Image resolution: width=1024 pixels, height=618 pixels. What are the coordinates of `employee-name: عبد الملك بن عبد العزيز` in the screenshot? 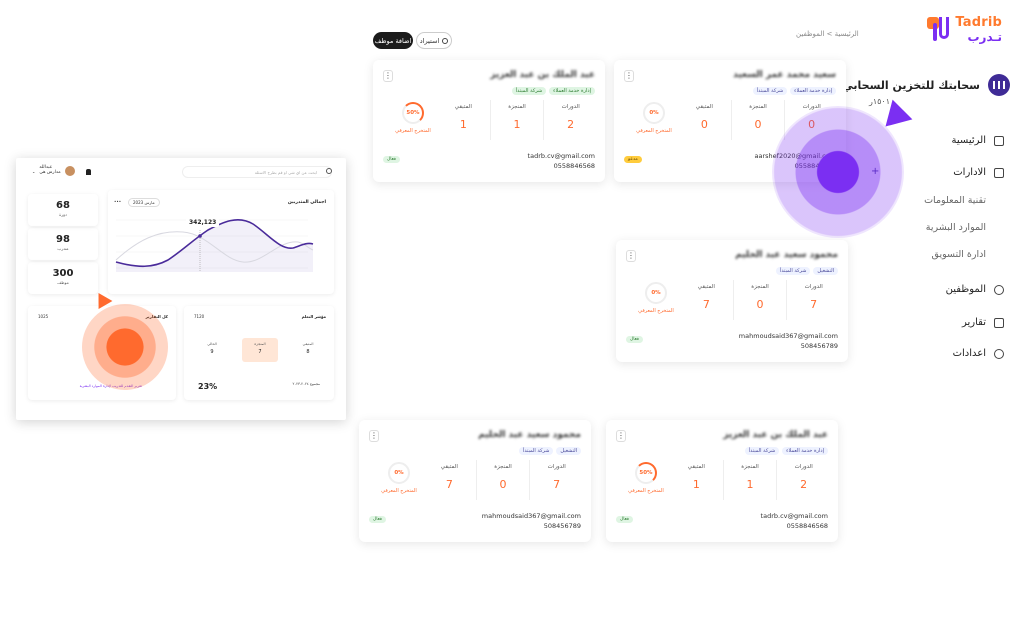 It's located at (775, 435).